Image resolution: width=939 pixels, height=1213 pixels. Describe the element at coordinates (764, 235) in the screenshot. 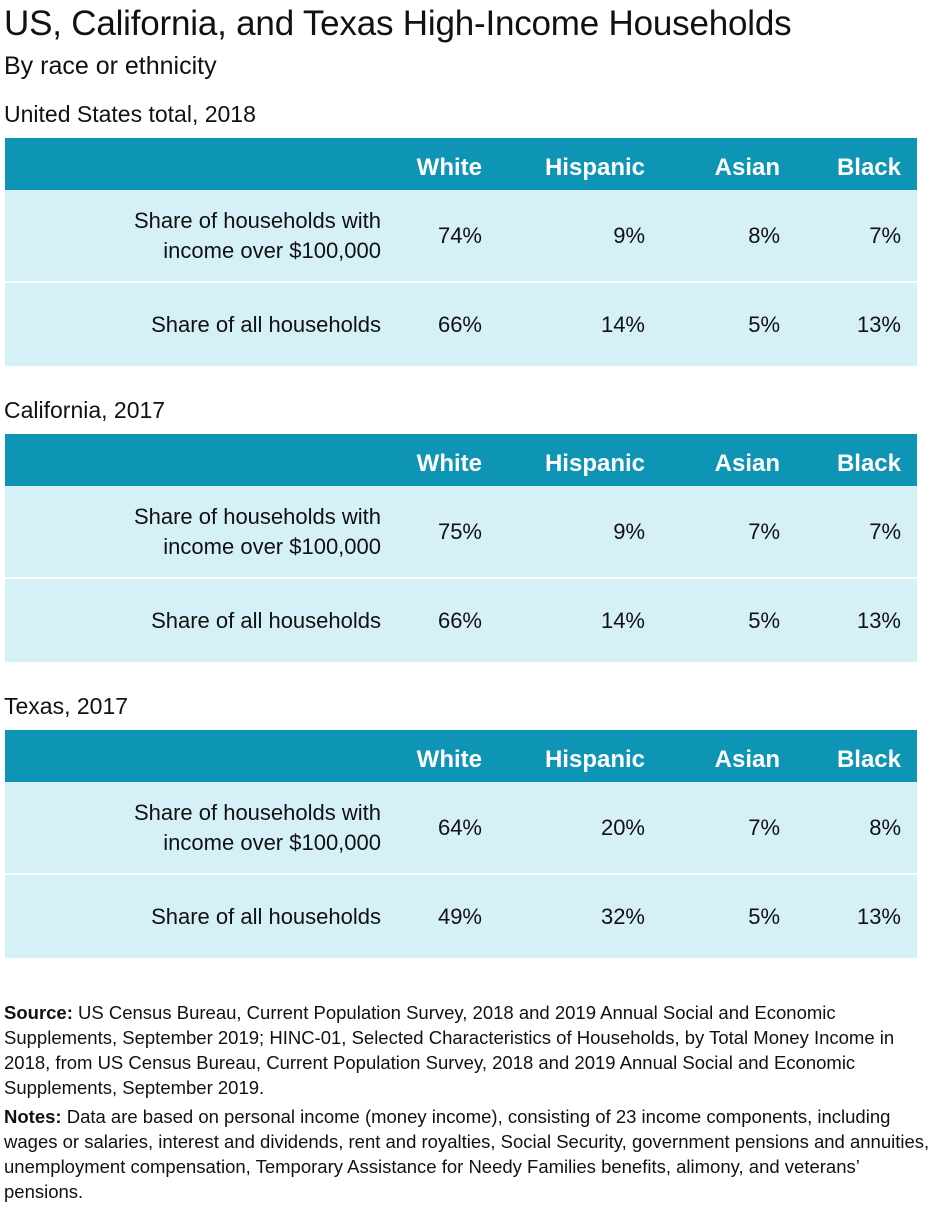

I see `cell-asian: 8%` at that location.